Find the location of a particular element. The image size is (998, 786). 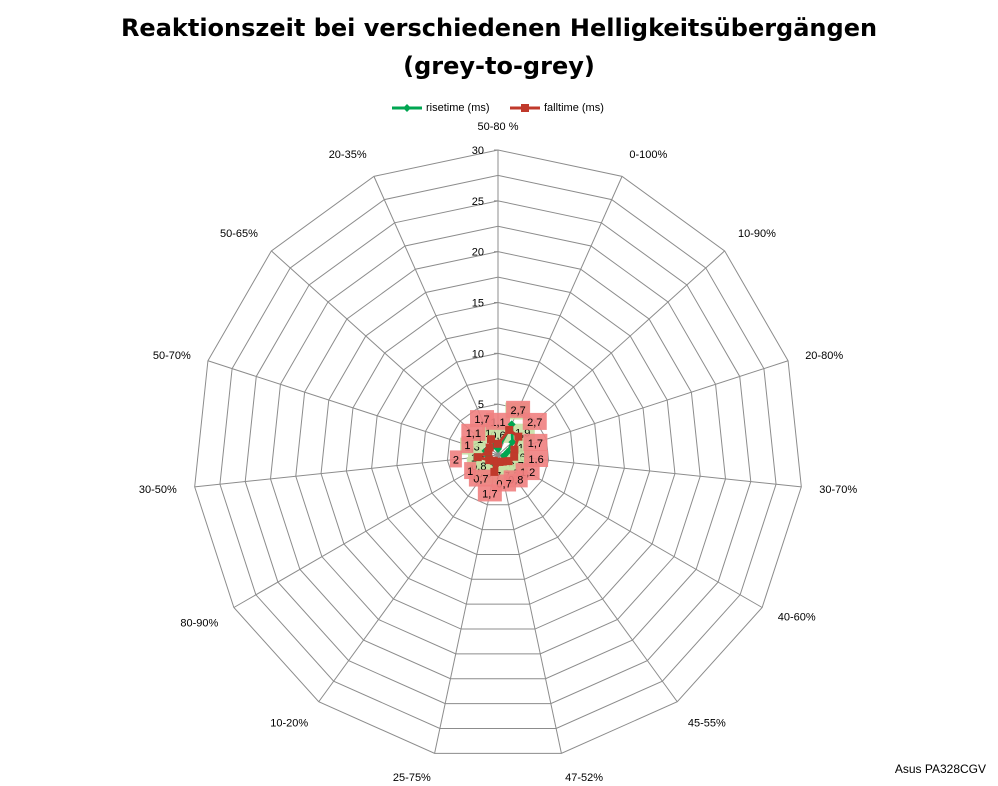

data-label-1-1: 2,7 is located at coordinates (517, 411).